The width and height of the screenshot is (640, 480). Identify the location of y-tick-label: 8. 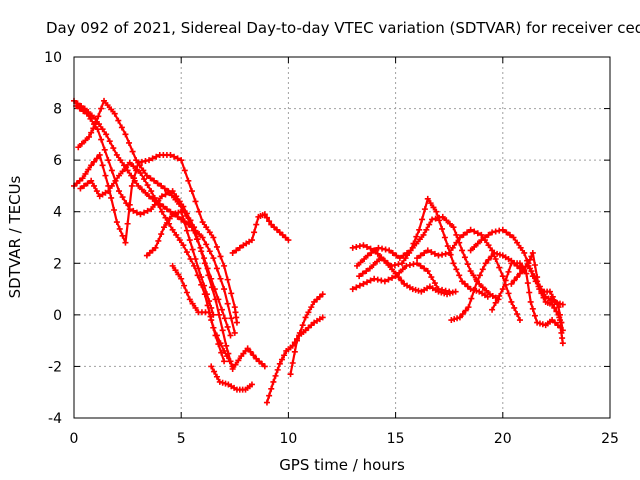
(57, 110).